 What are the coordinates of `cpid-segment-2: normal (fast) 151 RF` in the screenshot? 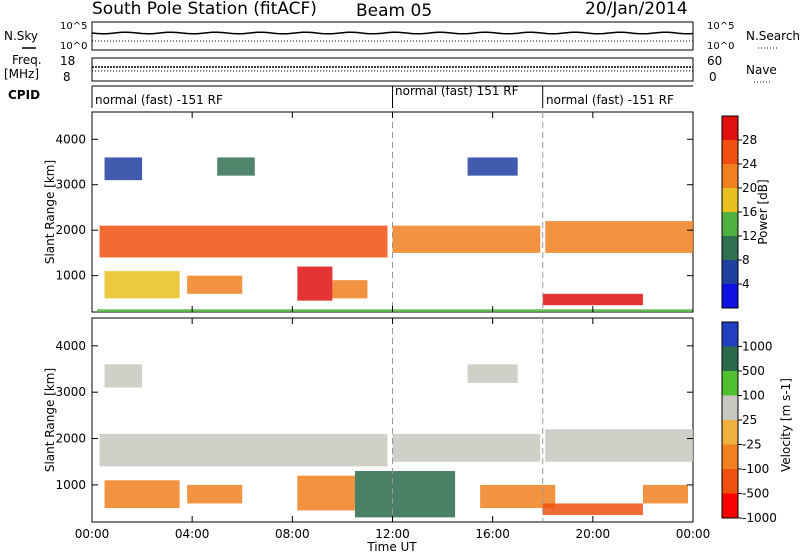 It's located at (457, 91).